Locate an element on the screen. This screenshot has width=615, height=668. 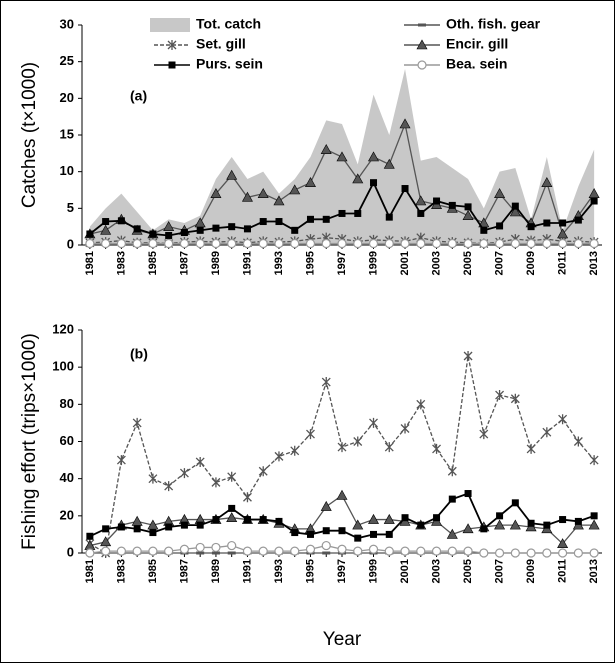
y-tick-label: 10 is located at coordinates (67, 170).